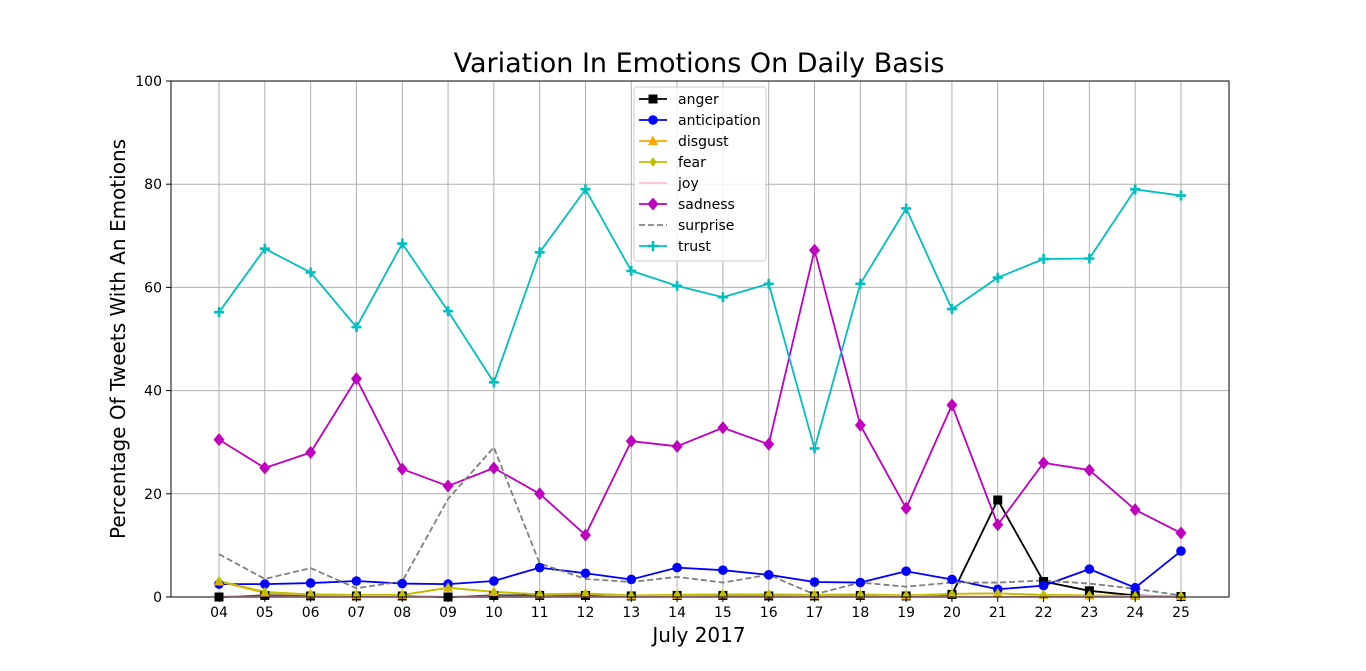 The image size is (1366, 671). I want to click on x-tick-label-25: 25, so click(1181, 613).